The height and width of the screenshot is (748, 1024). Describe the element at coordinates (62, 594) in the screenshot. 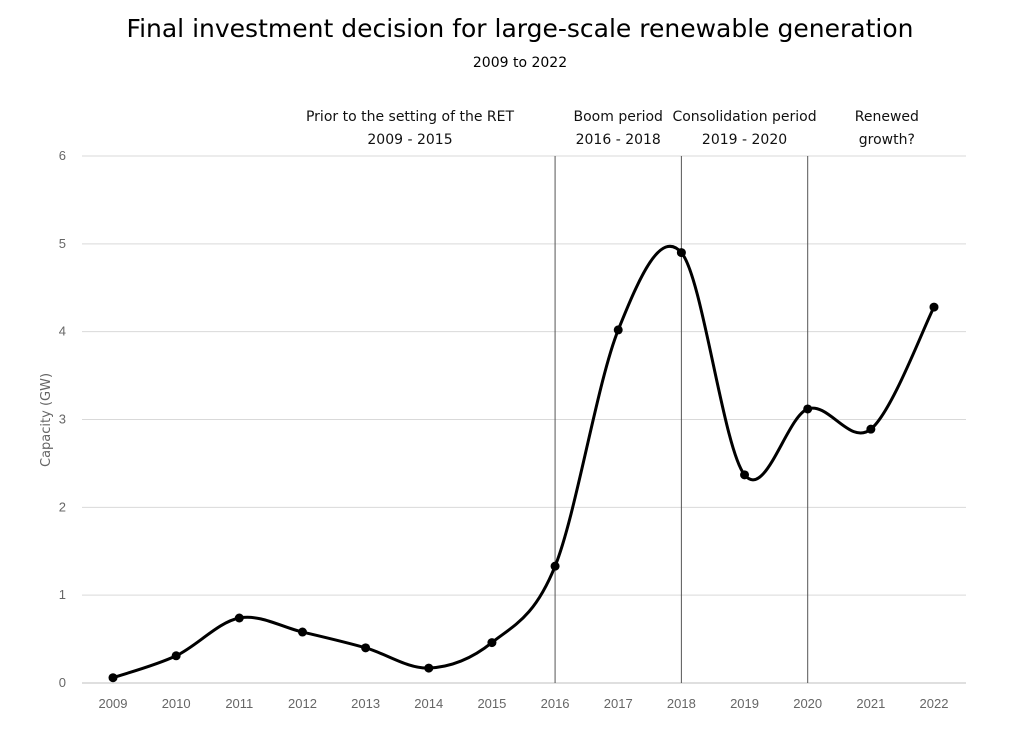

I see `y-tick-label: 1` at that location.